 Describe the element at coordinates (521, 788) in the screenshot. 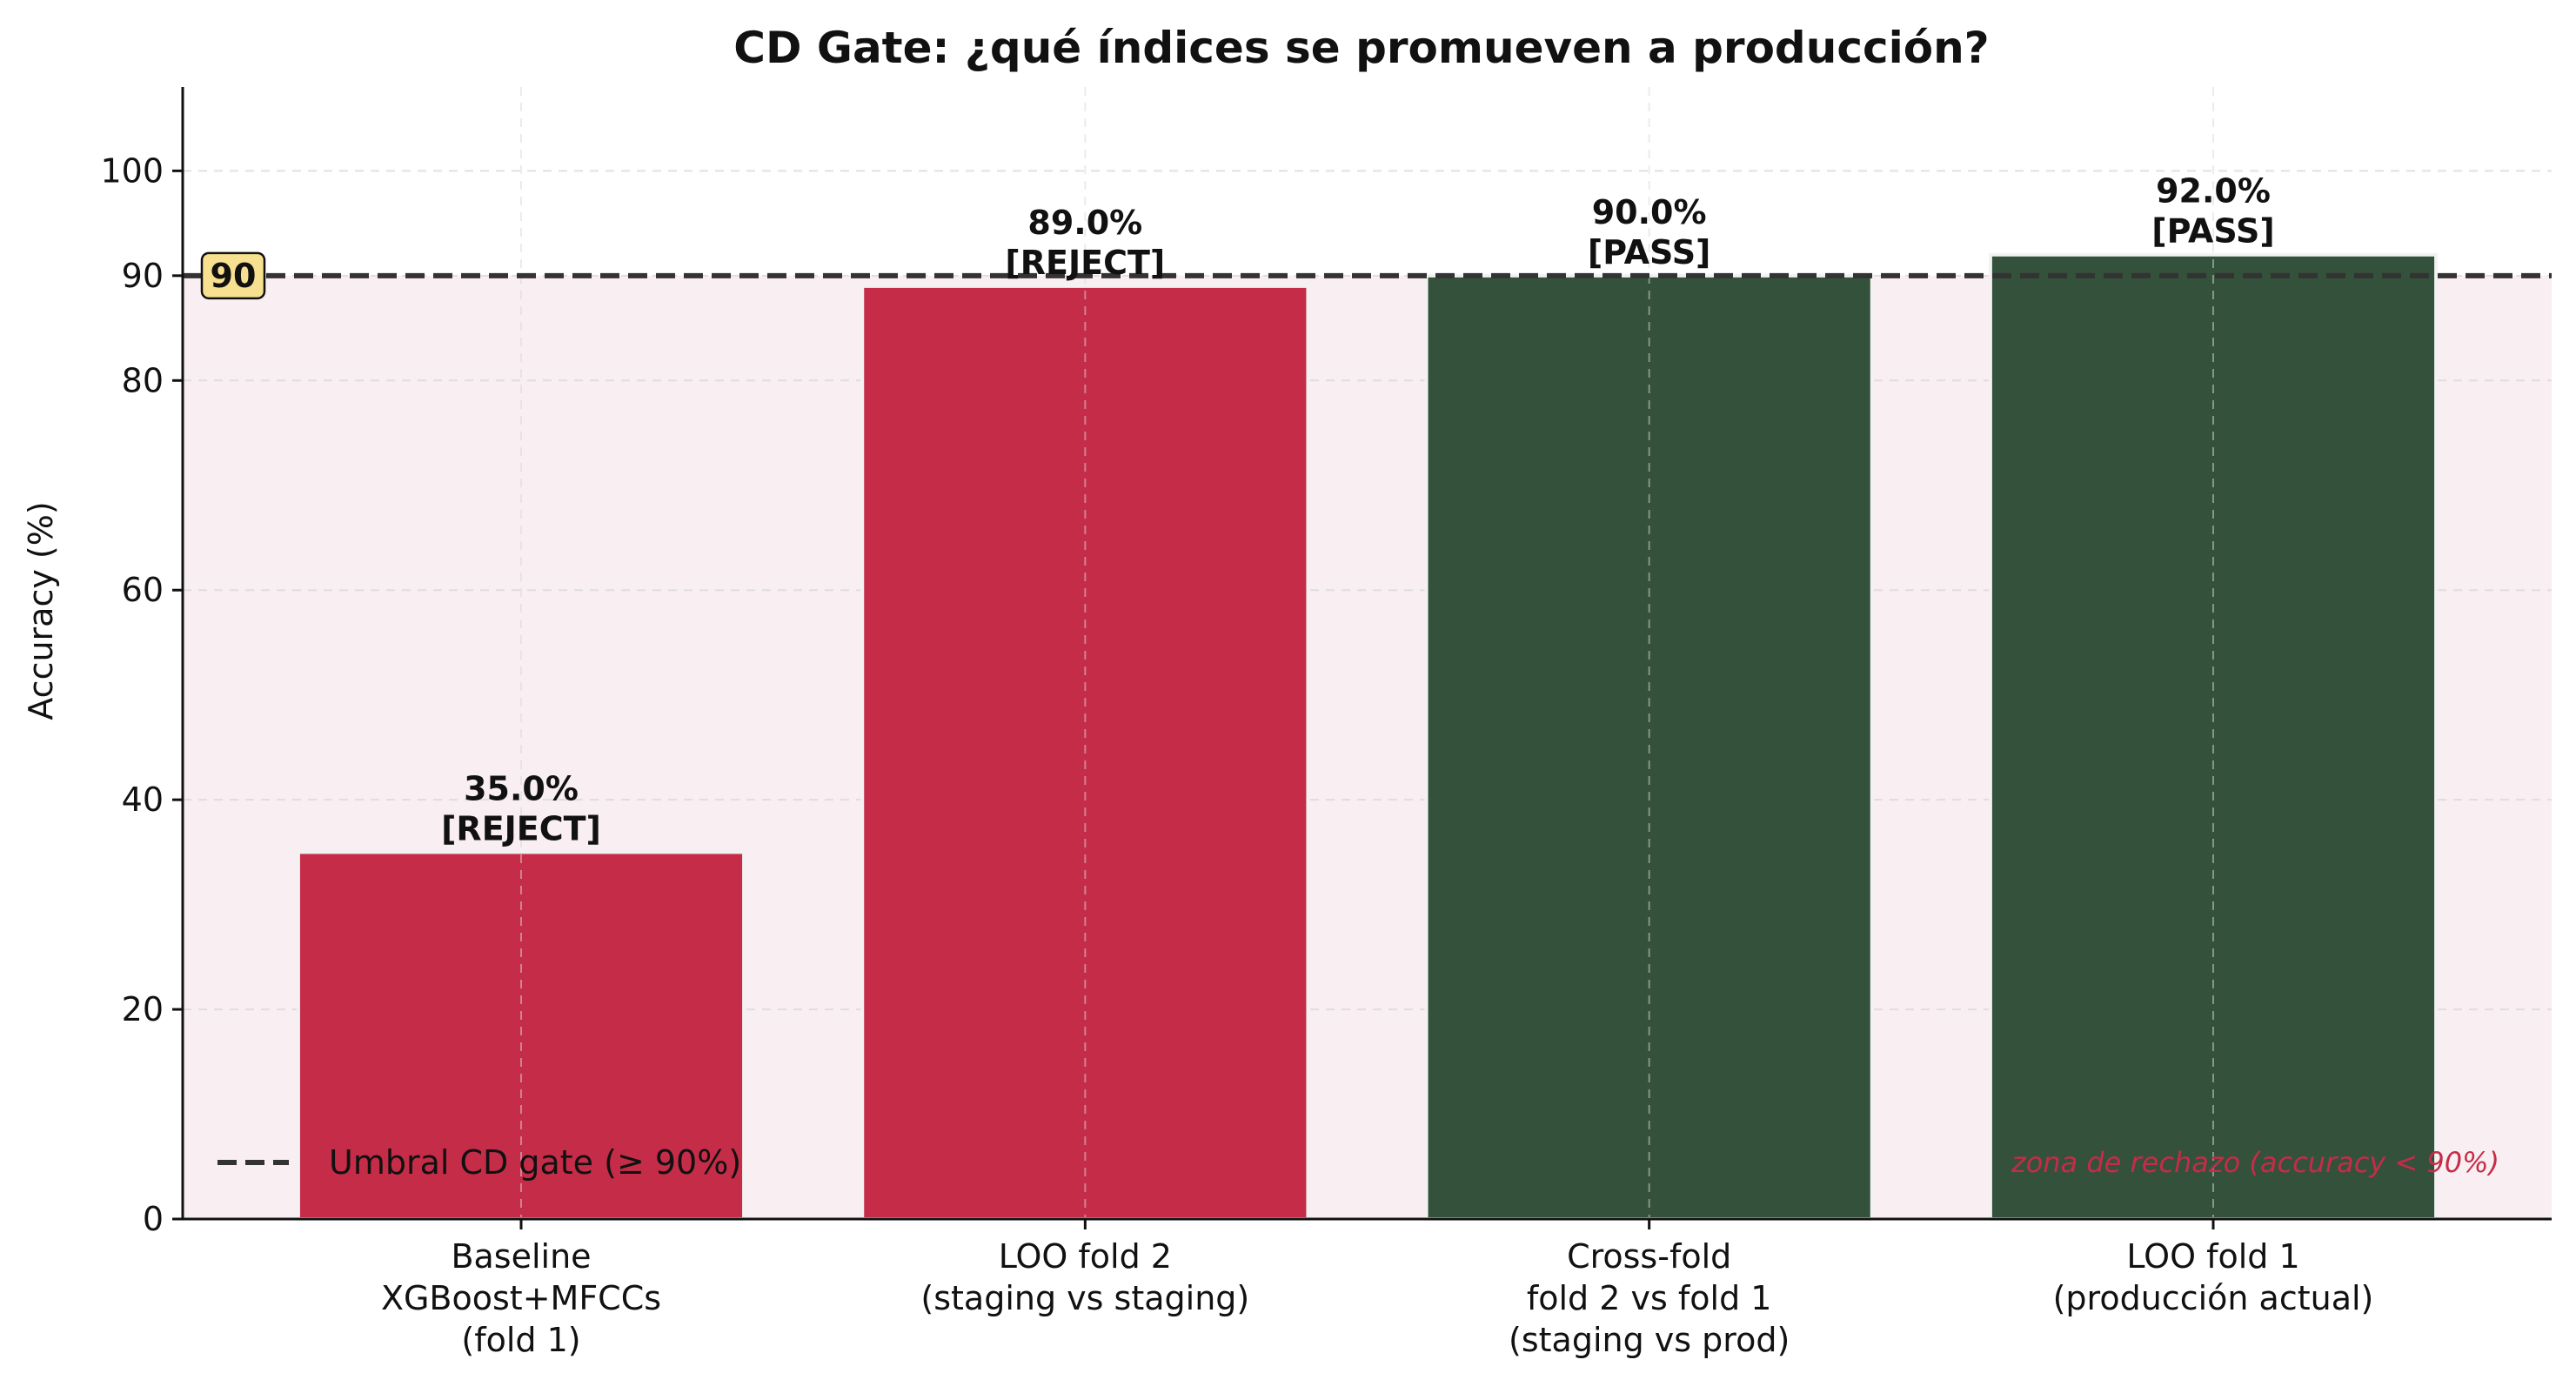

I see `bar-value-label: 35.0%` at that location.